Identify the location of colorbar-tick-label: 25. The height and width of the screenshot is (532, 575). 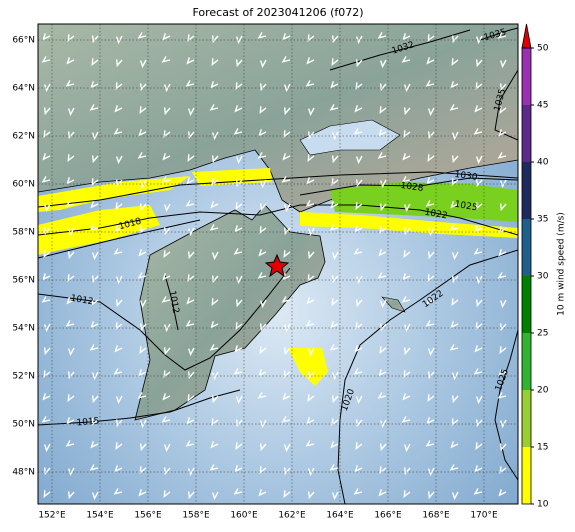
(542, 334).